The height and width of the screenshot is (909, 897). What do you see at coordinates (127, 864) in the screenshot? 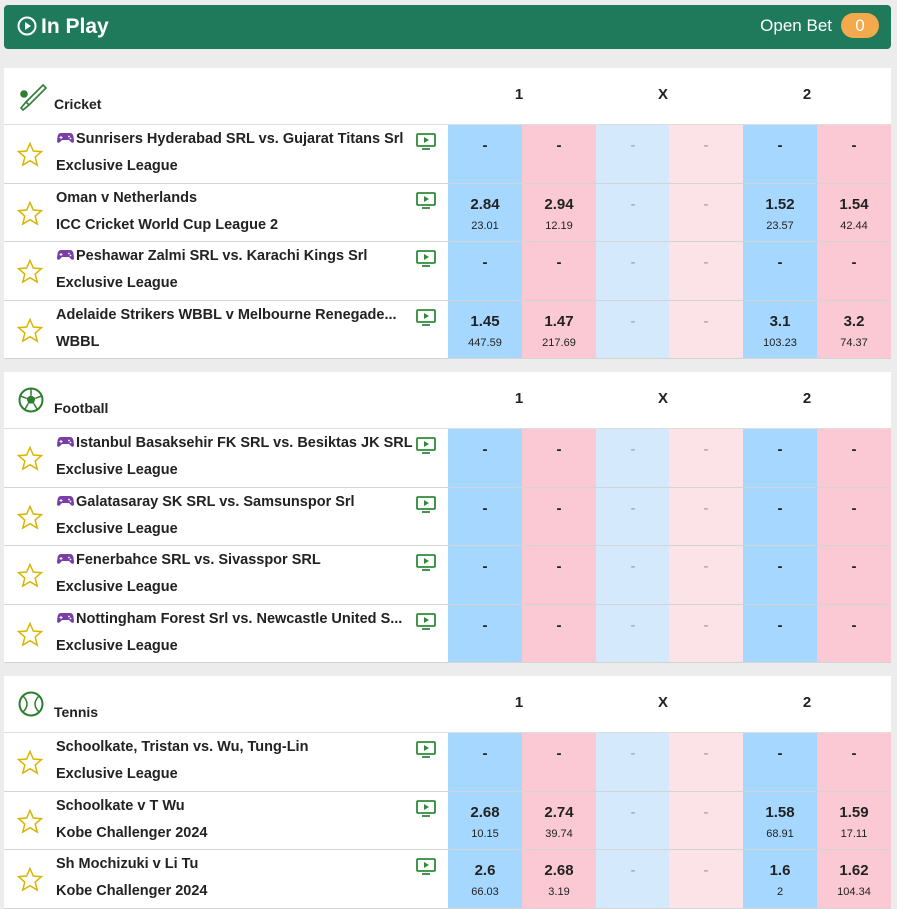
I see `event-name: Sh Mochizuki v Li Tu` at bounding box center [127, 864].